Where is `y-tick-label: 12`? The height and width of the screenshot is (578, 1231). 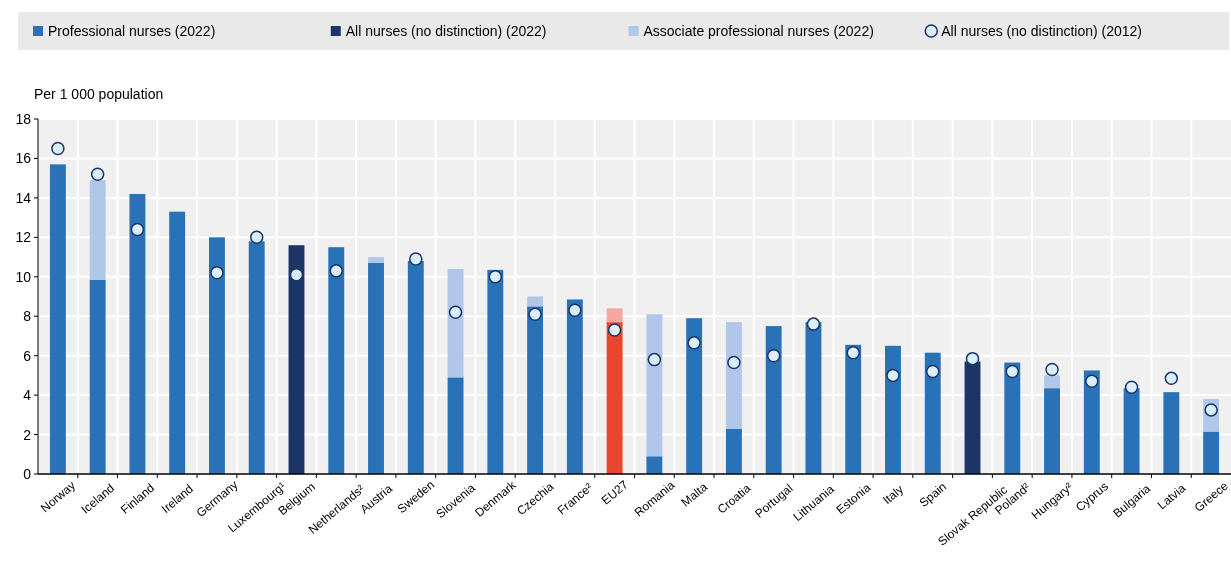
y-tick-label: 12 is located at coordinates (23, 237).